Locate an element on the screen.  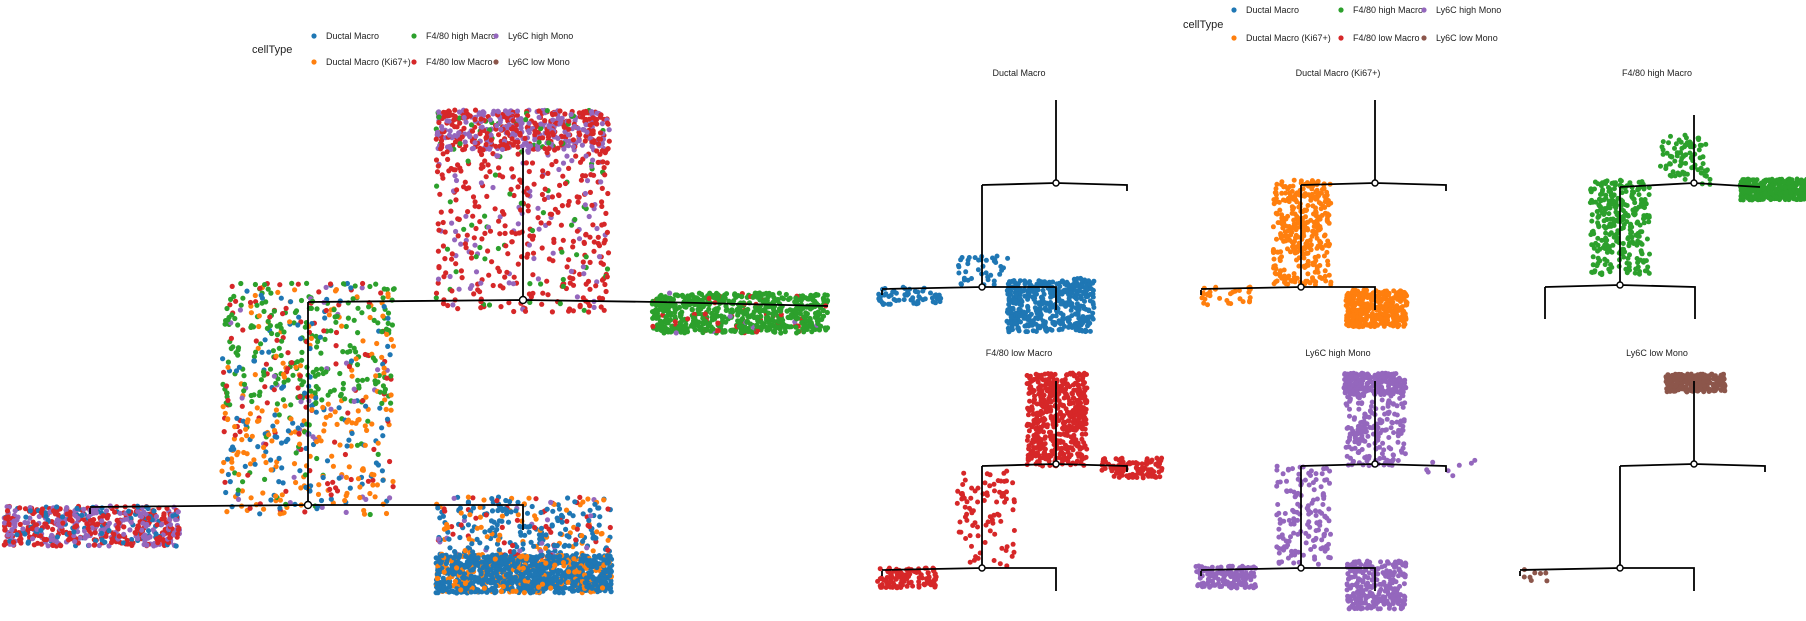
panel-ductal-macro-points is located at coordinates (986, 294).